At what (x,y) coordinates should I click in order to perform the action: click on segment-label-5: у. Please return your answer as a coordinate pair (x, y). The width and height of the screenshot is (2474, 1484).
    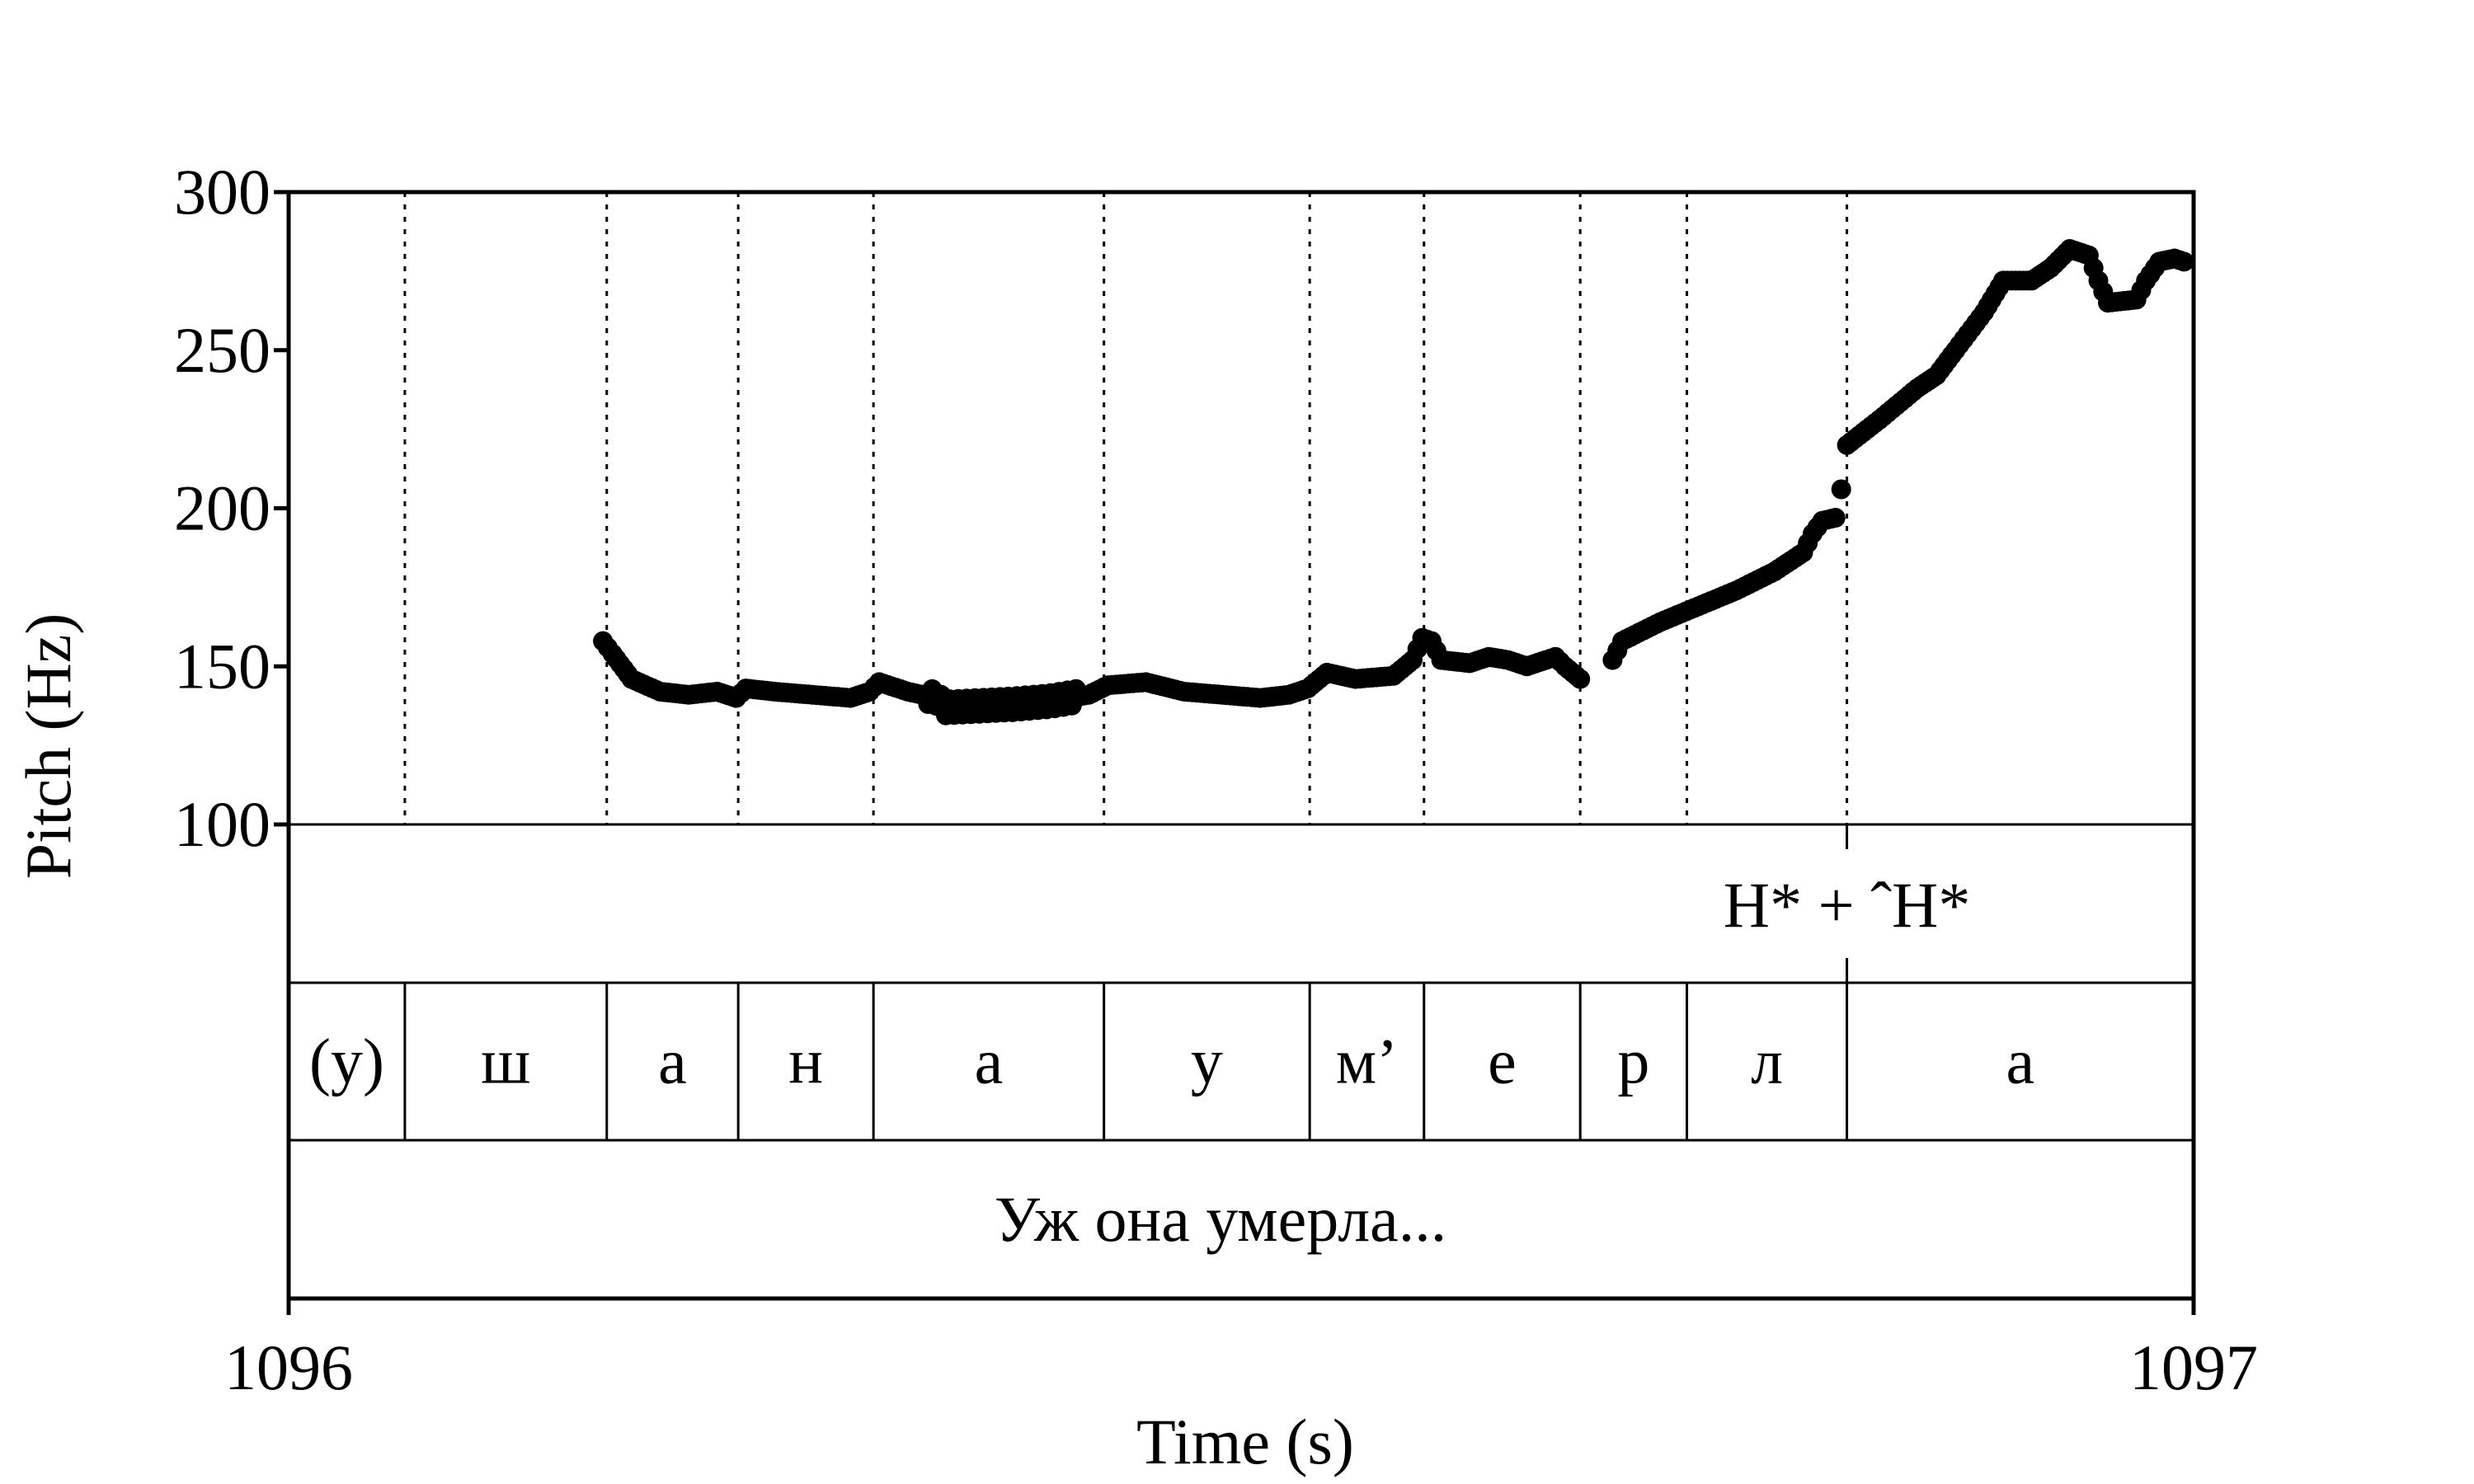
    Looking at the image, I should click on (1207, 1061).